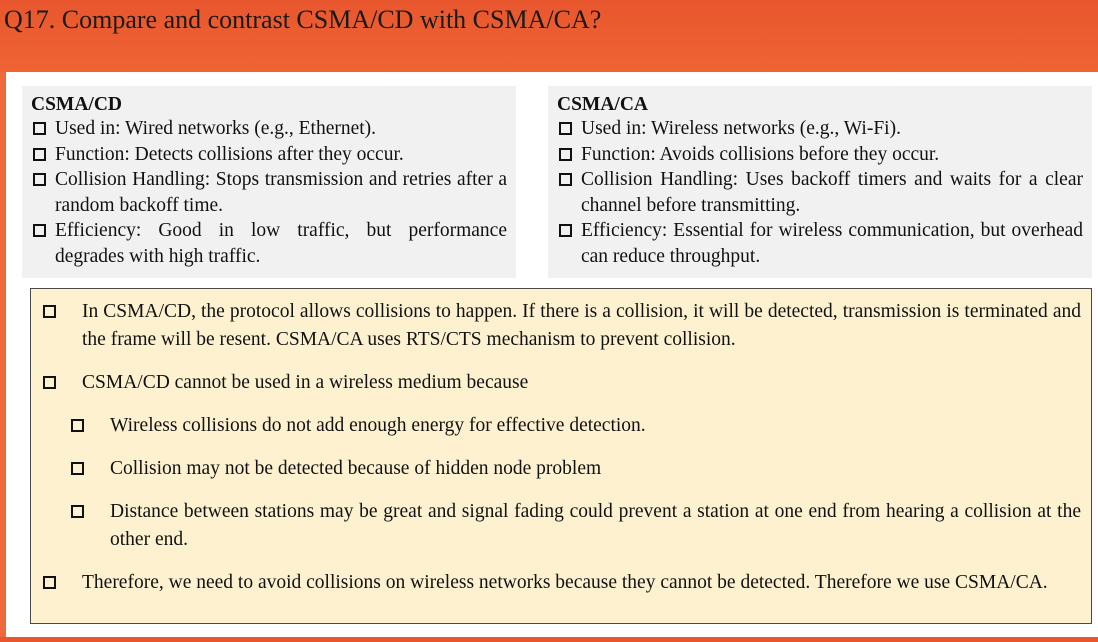 The height and width of the screenshot is (642, 1098). What do you see at coordinates (76, 104) in the screenshot?
I see `csma-cd-heading: CSMA/CD` at bounding box center [76, 104].